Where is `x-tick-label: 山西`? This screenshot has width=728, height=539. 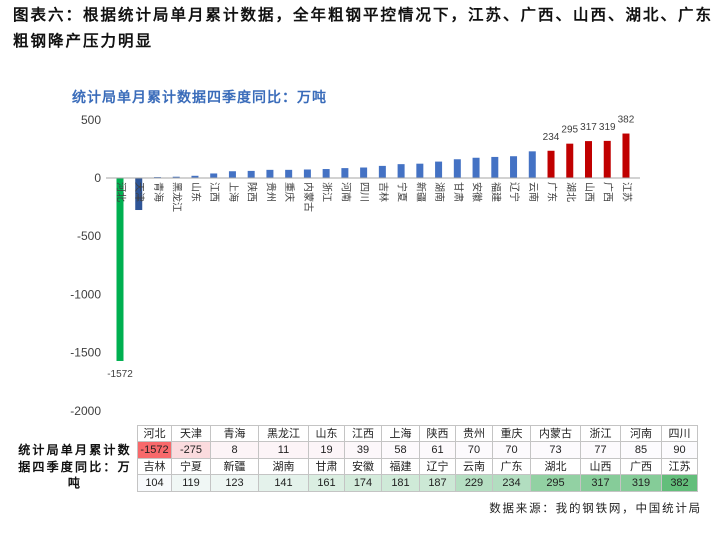 x-tick-label: 山西 is located at coordinates (589, 192).